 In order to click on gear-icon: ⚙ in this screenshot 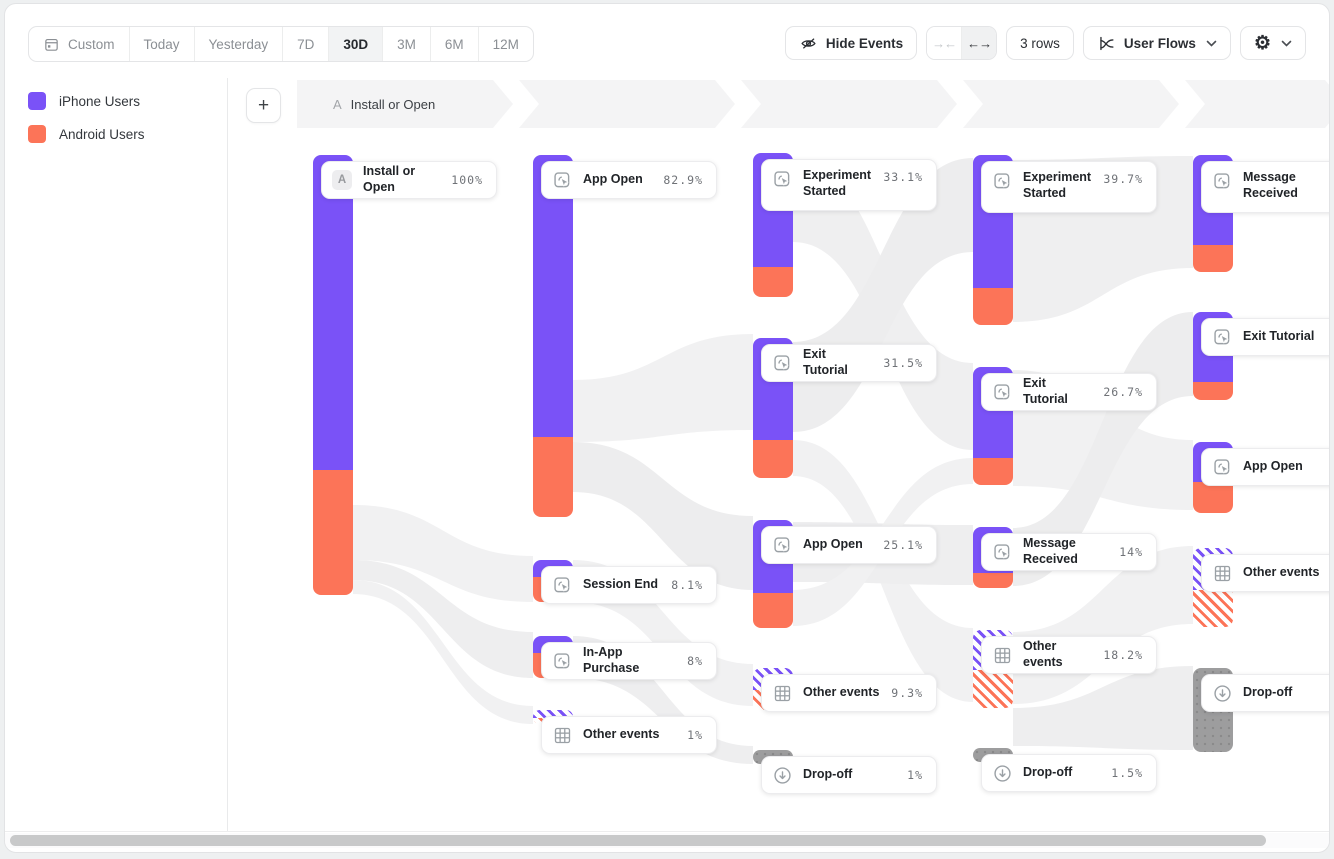, I will do `click(1262, 43)`.